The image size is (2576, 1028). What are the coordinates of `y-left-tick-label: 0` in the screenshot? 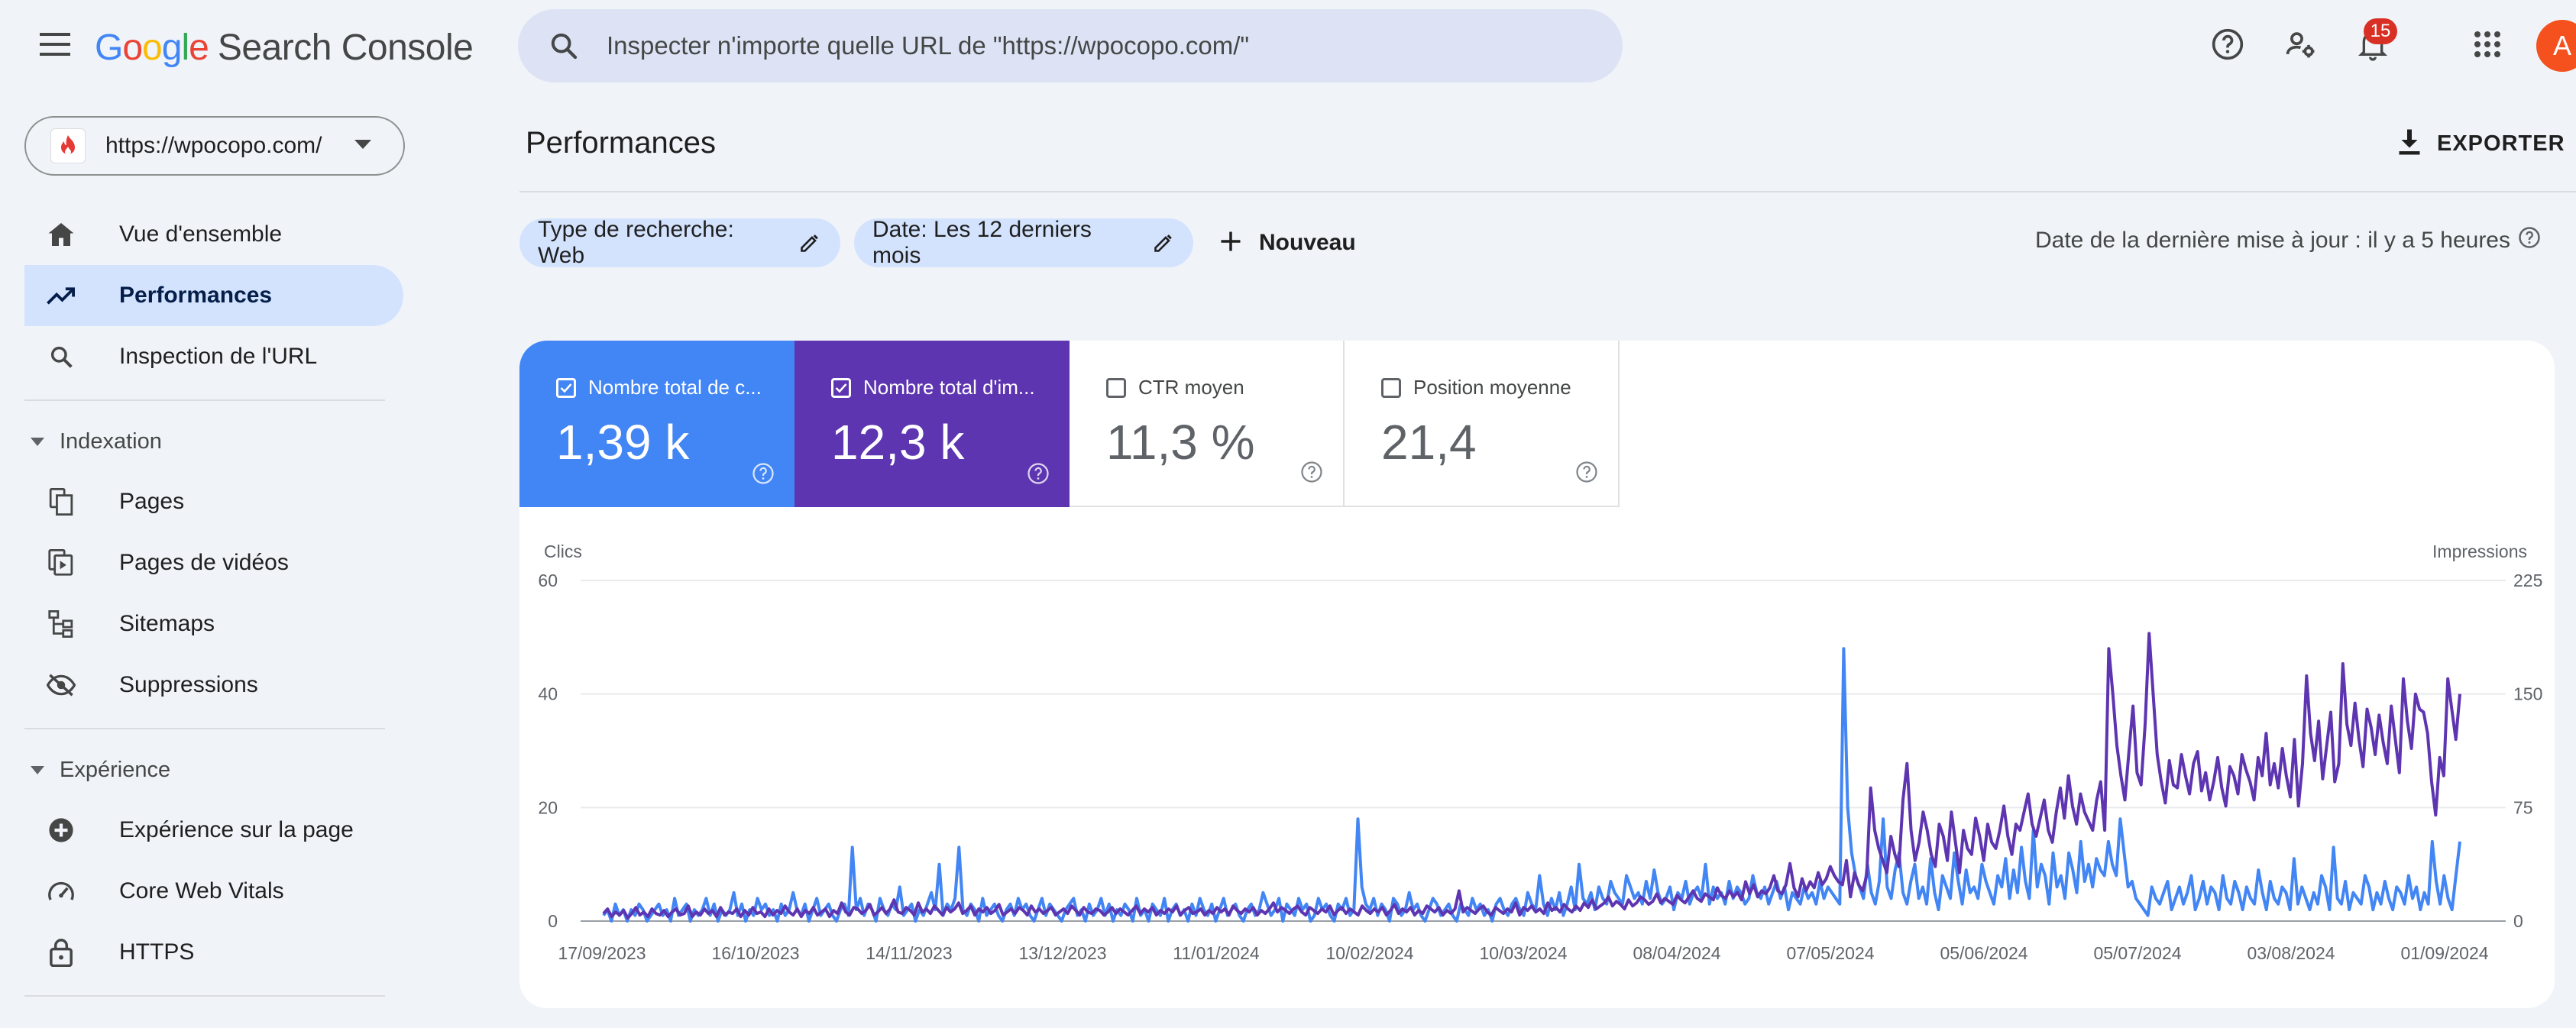 It's located at (553, 921).